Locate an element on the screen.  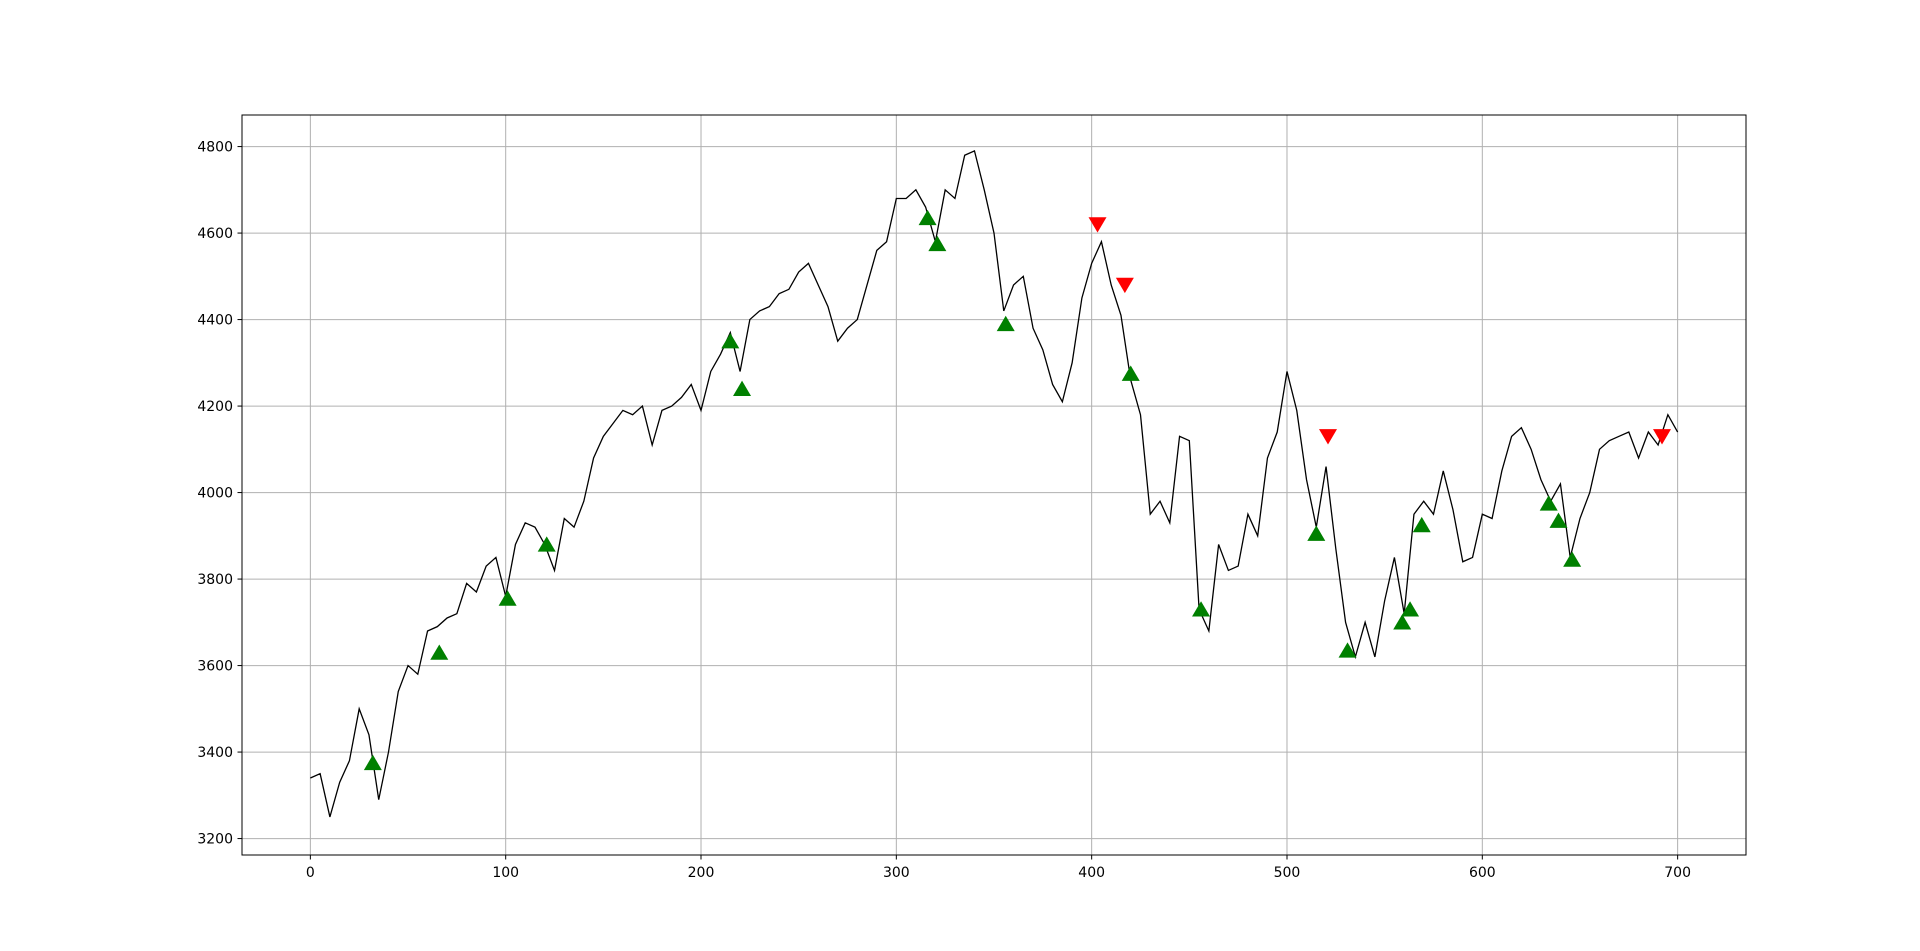
x-tick-label: 100 is located at coordinates (505, 873).